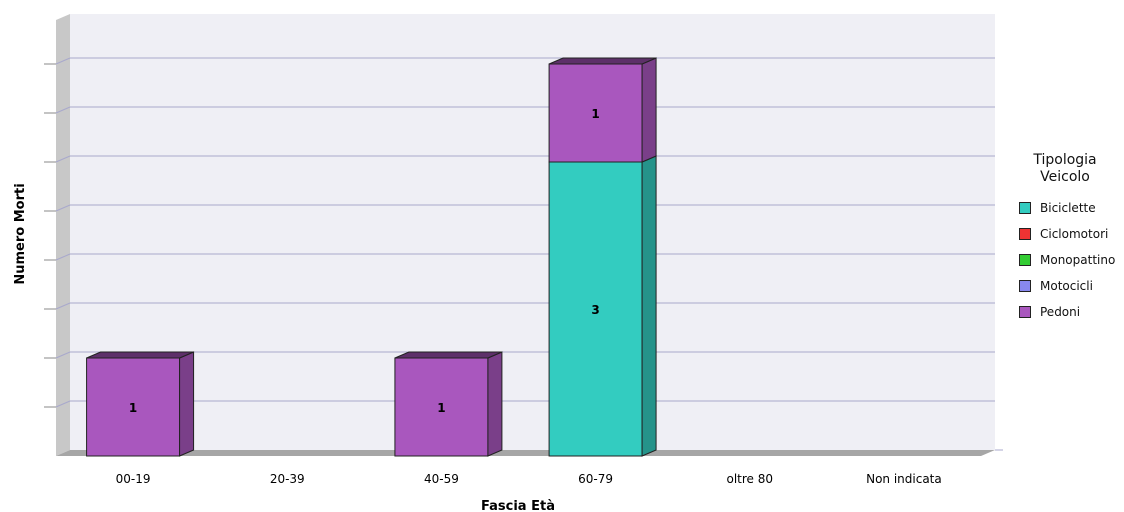 Image resolution: width=1124 pixels, height=512 pixels. I want to click on legend-item: Ciclomotori, so click(1065, 234).